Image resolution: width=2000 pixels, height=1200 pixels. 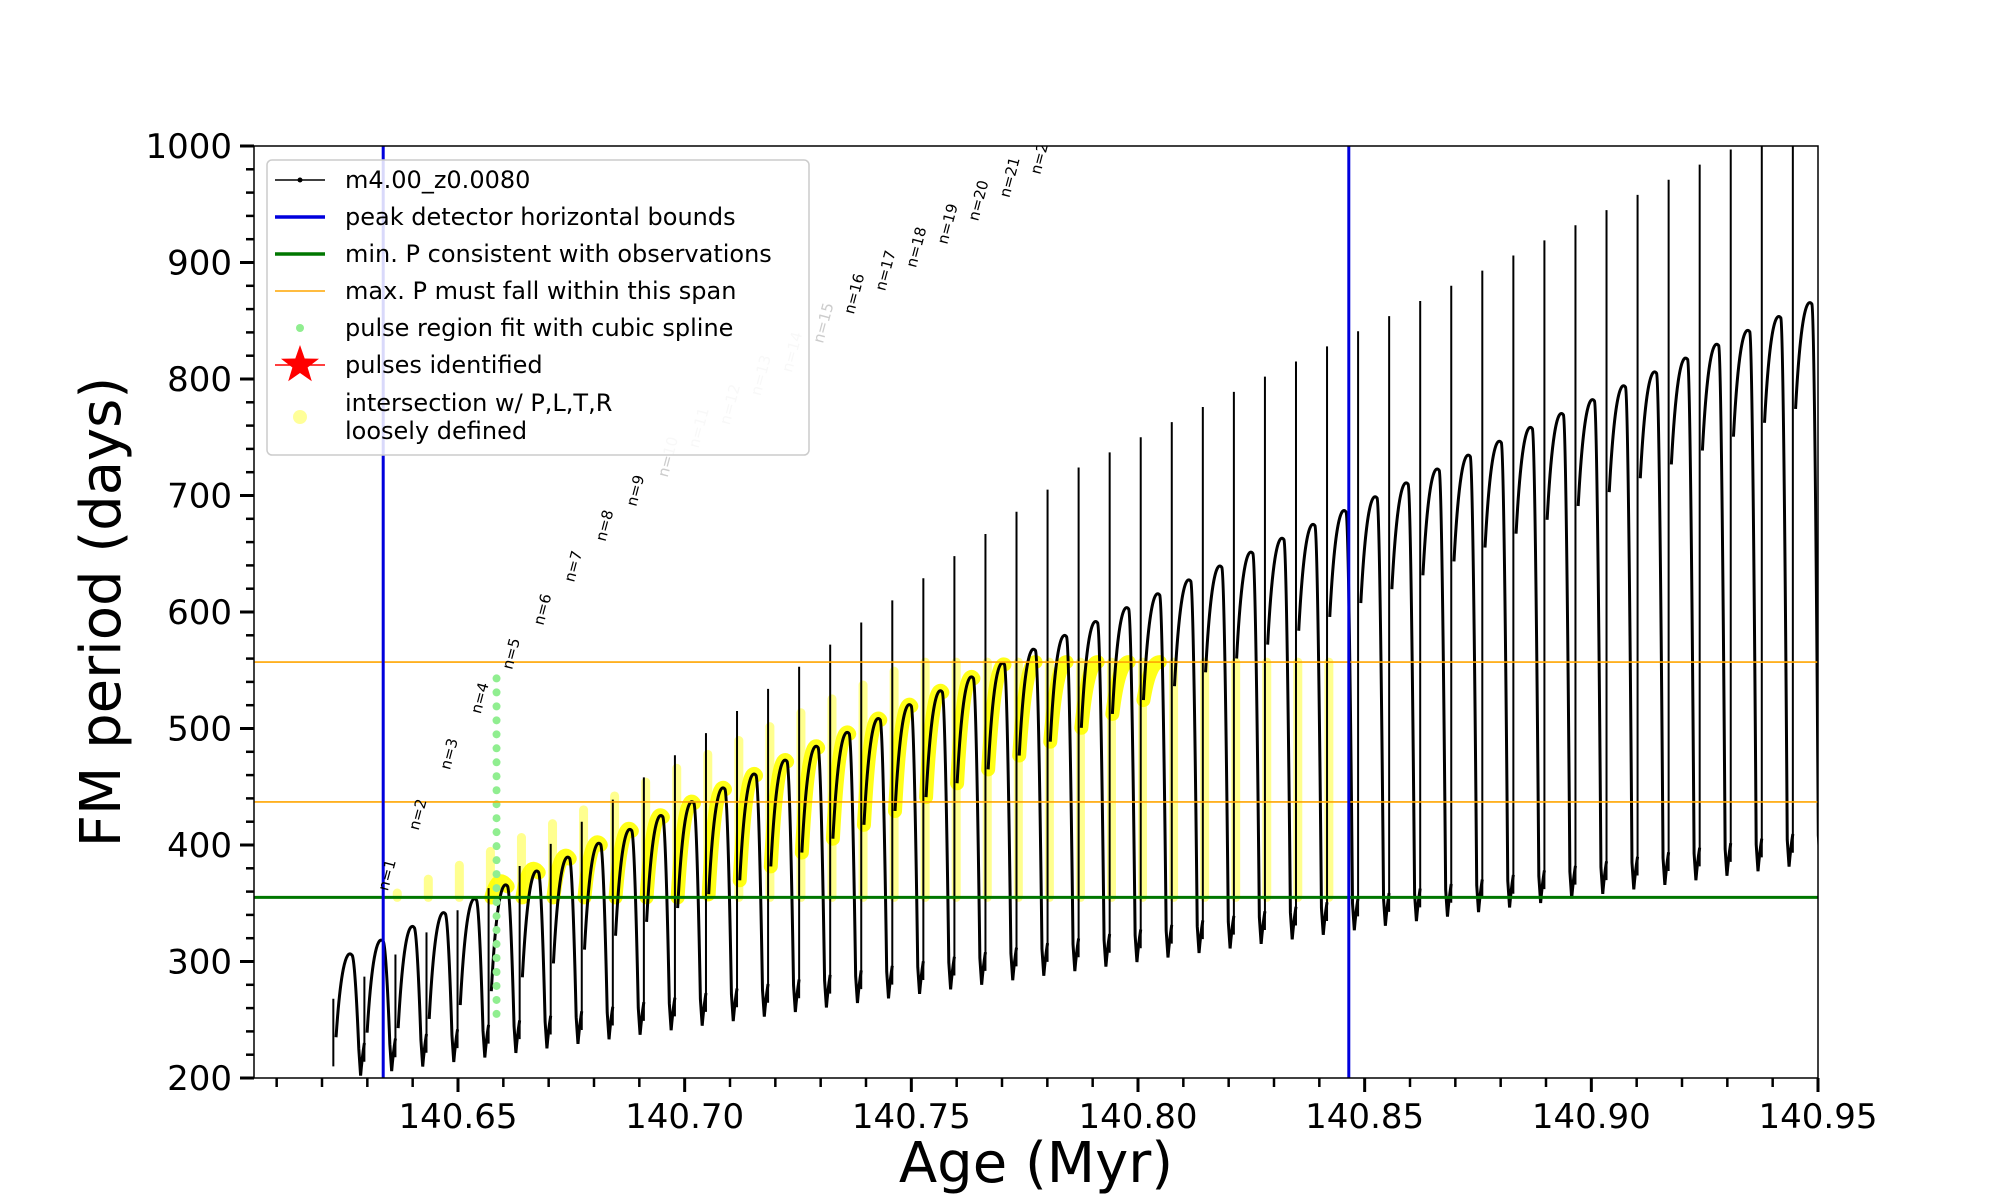 What do you see at coordinates (1591, 1117) in the screenshot?
I see `x-tick-label: 140.90` at bounding box center [1591, 1117].